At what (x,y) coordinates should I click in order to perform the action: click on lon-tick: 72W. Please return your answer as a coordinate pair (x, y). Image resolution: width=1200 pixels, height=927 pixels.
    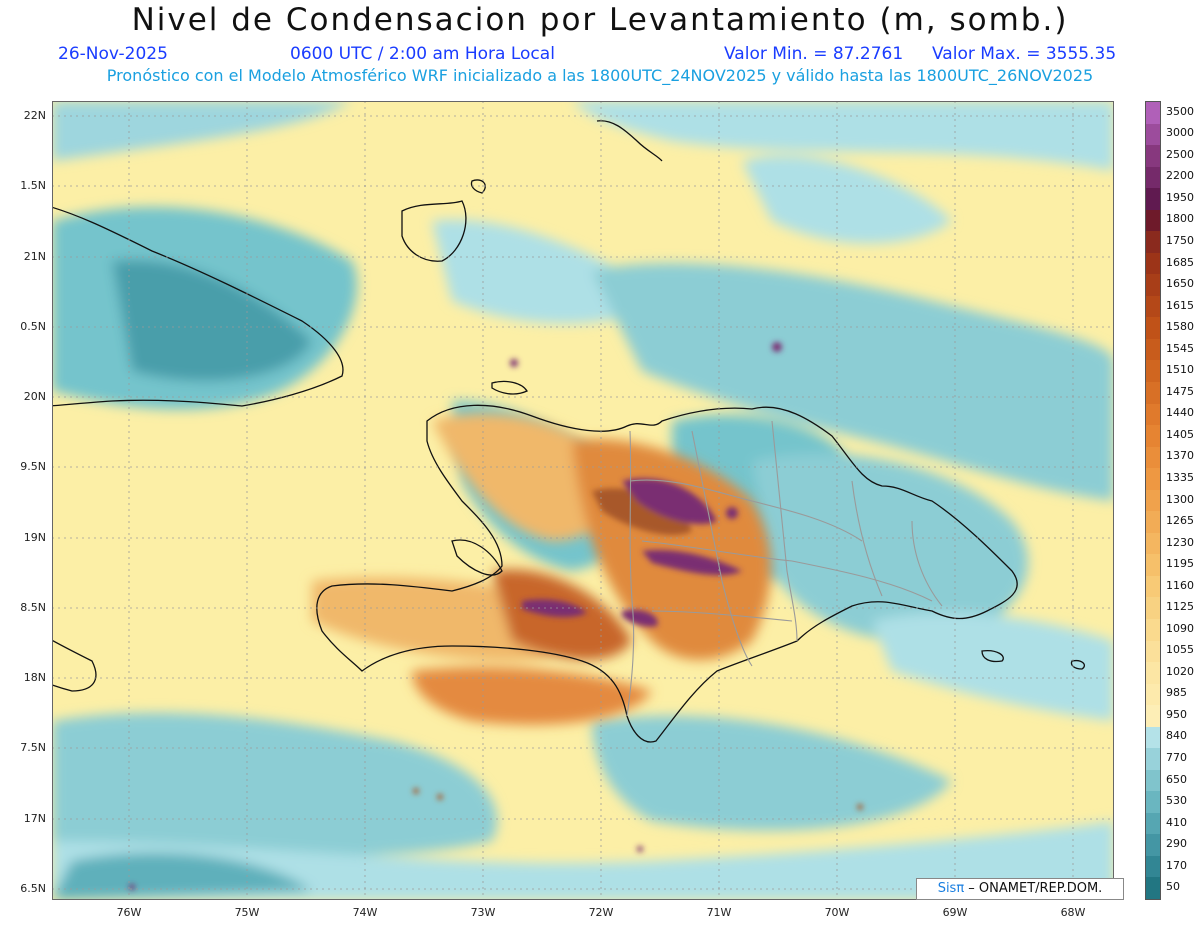
    Looking at the image, I should click on (601, 912).